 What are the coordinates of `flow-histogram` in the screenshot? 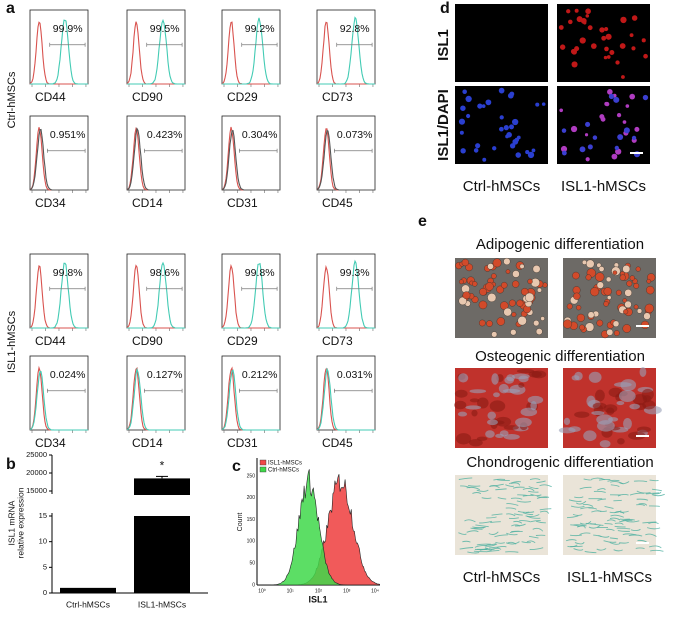 It's located at (318, 527).